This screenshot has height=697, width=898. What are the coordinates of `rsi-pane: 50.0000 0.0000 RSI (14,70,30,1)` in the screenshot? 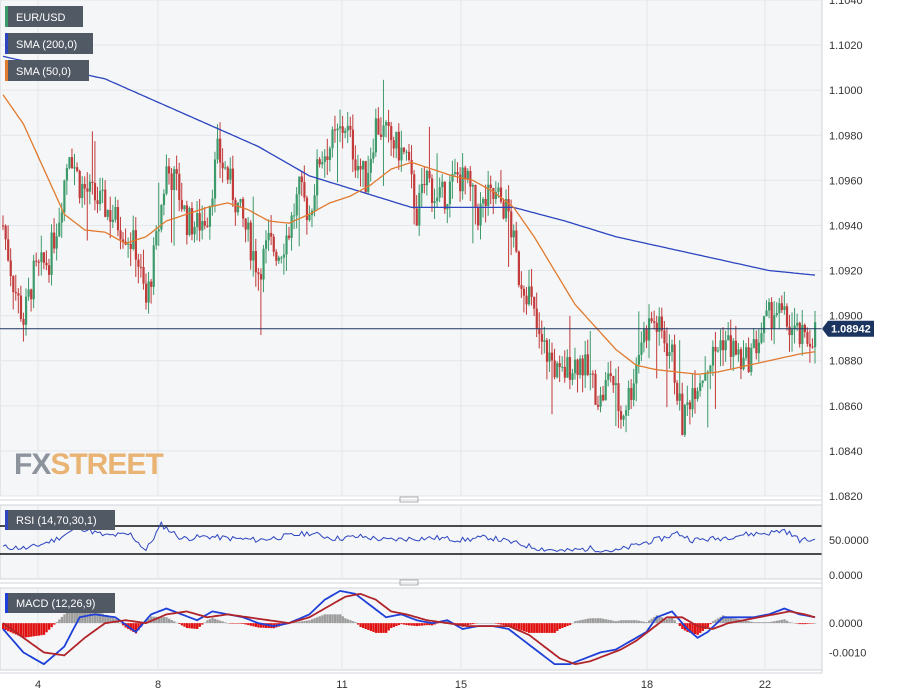 It's located at (434, 539).